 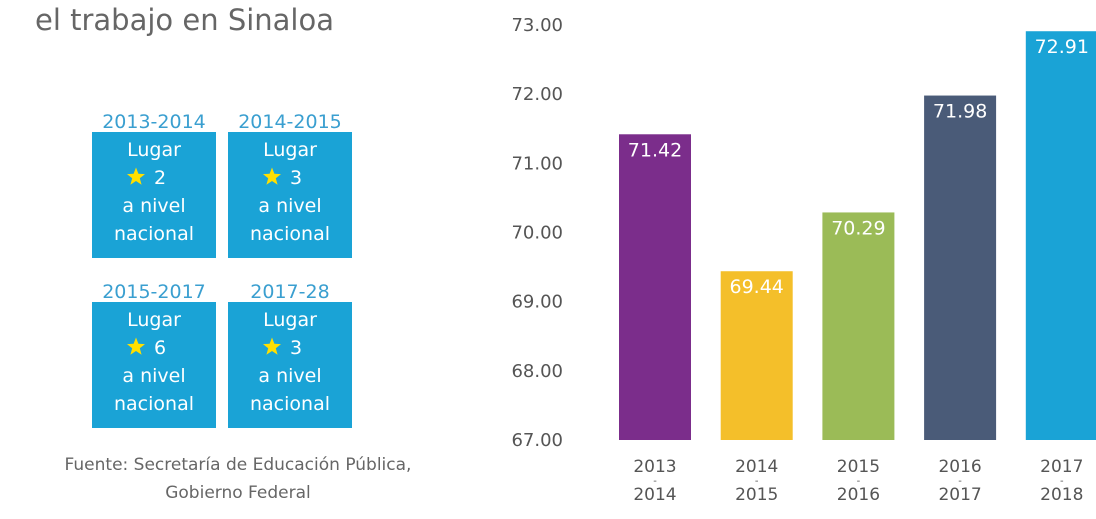 I want to click on y-tick-label: 72.00, so click(x=537, y=94).